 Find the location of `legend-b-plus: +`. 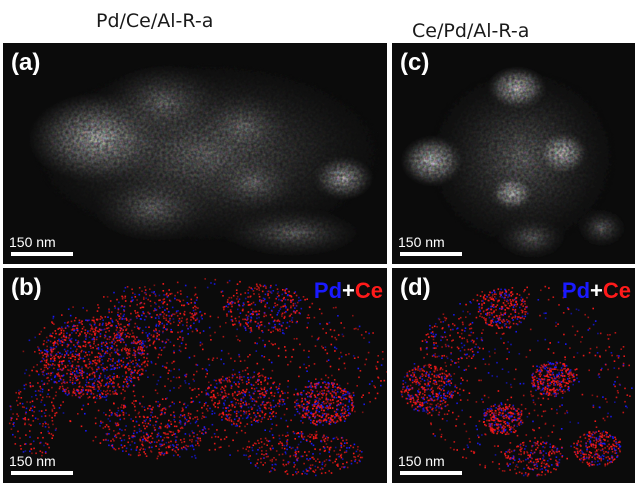

legend-b-plus: + is located at coordinates (348, 290).